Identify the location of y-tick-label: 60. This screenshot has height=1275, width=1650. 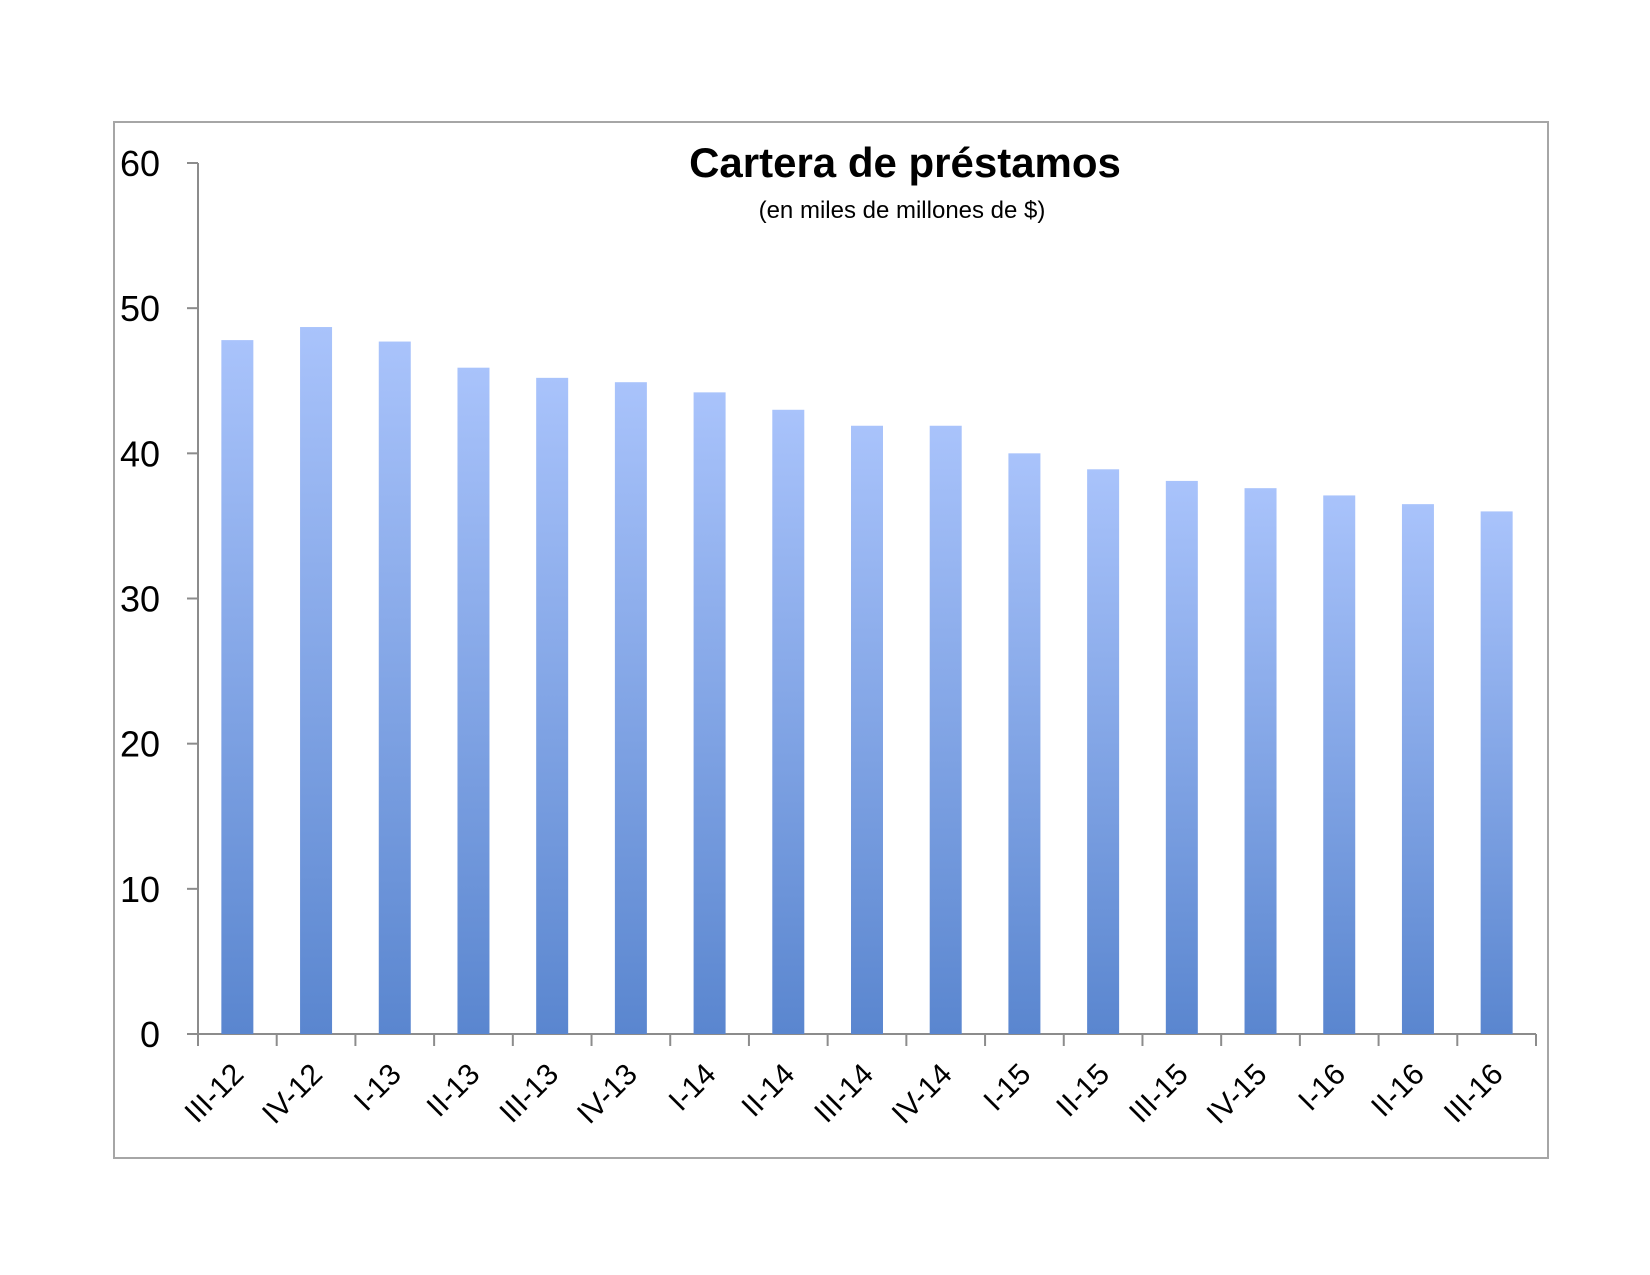
(140, 163).